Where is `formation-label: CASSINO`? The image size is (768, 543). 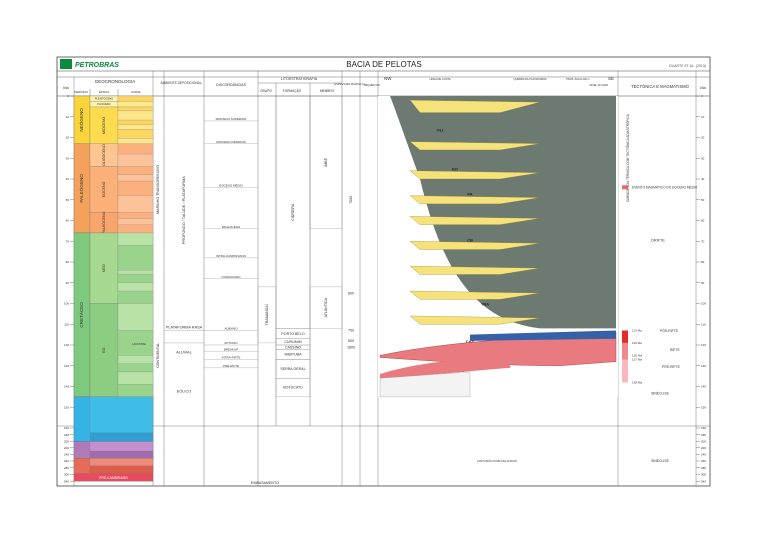
formation-label: CASSINO is located at coordinates (293, 347).